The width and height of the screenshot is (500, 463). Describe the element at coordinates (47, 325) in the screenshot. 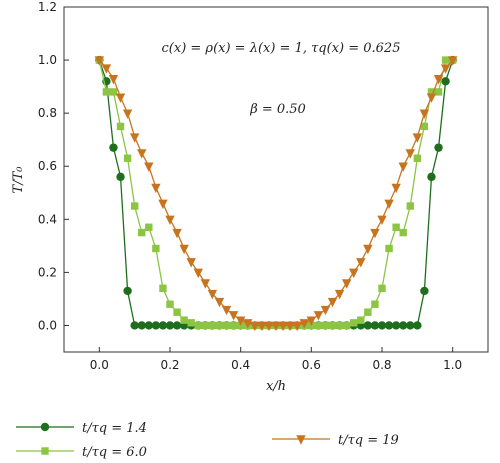

I see `y-tick-label: 0.0` at that location.